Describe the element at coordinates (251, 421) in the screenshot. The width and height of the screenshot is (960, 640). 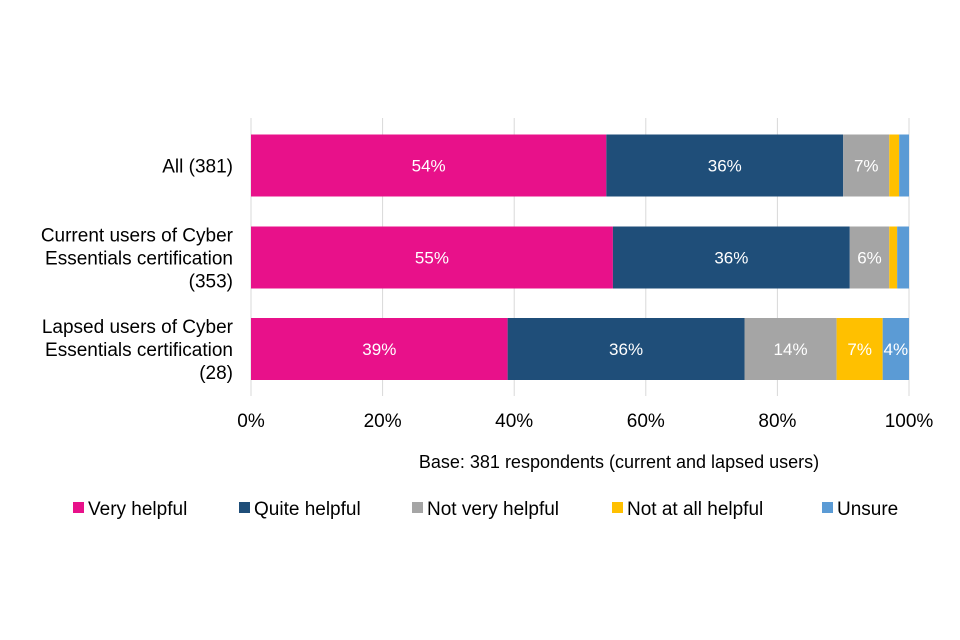
I see `x-tick-label: 0%` at that location.